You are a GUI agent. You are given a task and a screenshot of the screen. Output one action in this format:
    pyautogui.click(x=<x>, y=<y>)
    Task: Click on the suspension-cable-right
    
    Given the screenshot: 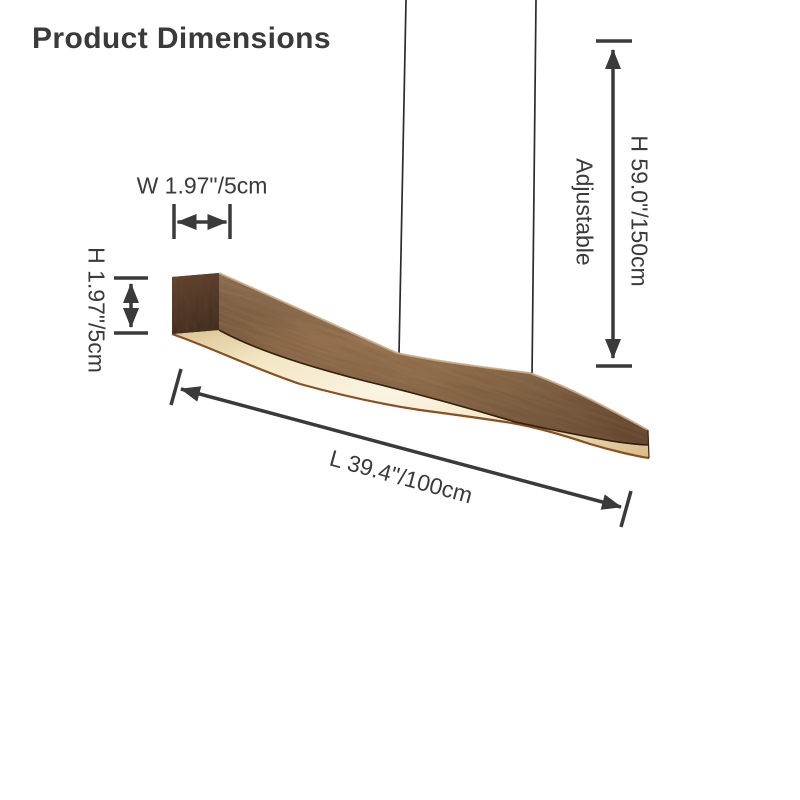 What is the action you would take?
    pyautogui.click(x=534, y=189)
    